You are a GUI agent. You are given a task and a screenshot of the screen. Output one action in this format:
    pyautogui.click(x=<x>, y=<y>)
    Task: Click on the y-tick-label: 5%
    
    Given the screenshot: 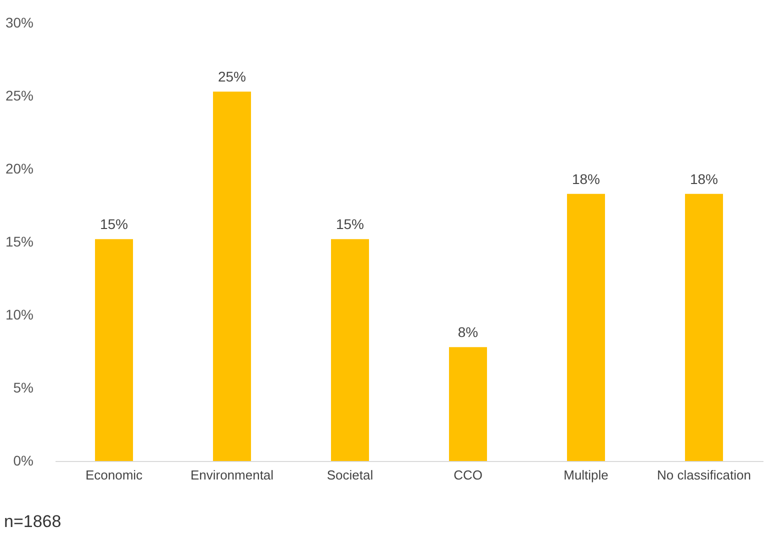 What is the action you would take?
    pyautogui.click(x=23, y=388)
    